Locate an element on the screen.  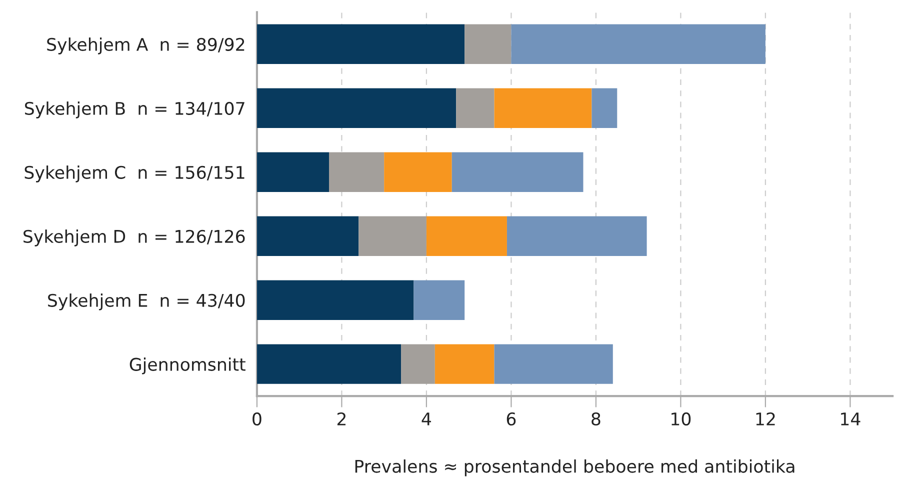
y-tick-label: Sykehjem E n = 43/40 is located at coordinates (146, 302).